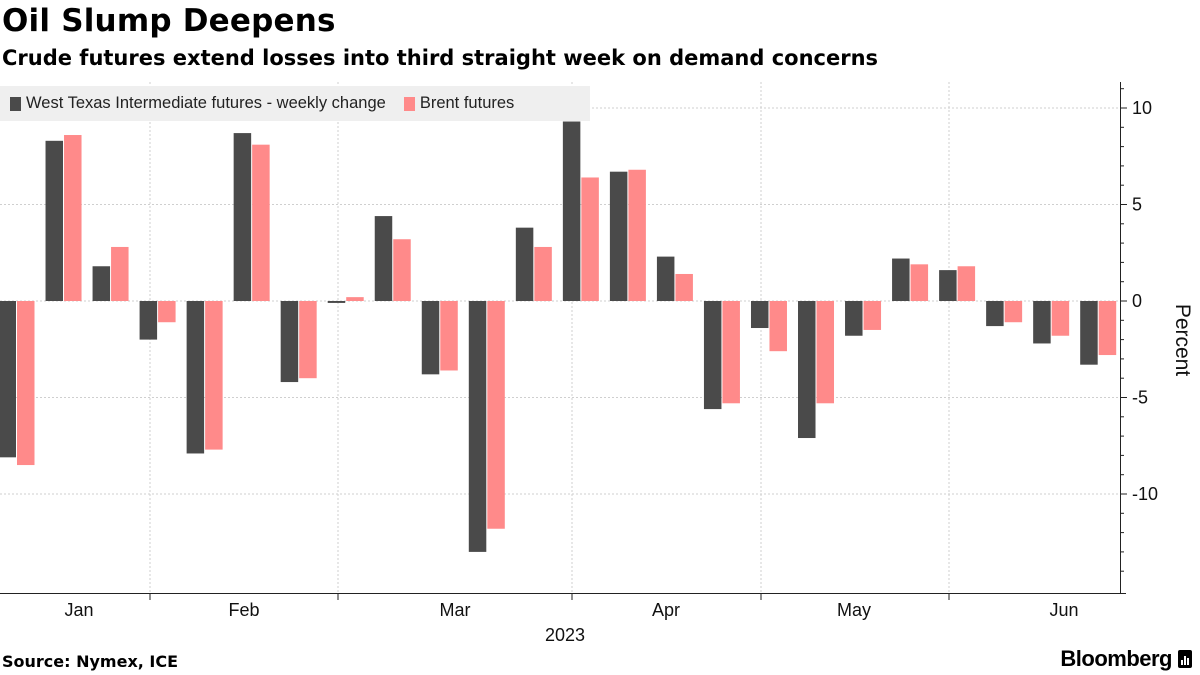 The width and height of the screenshot is (1200, 675). Describe the element at coordinates (78, 610) in the screenshot. I see `x-month-label-jan: Jan` at that location.